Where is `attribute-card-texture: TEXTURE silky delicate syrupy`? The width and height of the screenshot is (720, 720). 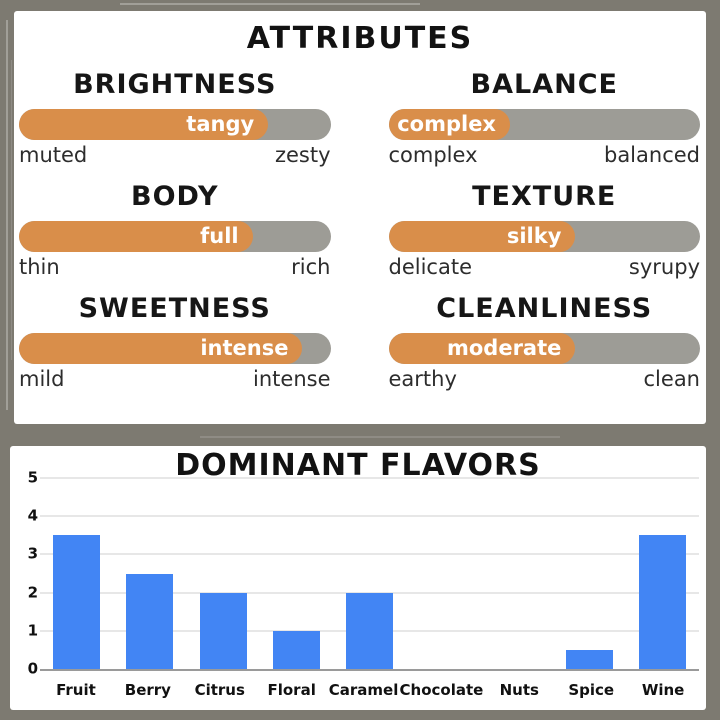 attribute-card-texture: TEXTURE silky delicate syrupy is located at coordinates (544, 230).